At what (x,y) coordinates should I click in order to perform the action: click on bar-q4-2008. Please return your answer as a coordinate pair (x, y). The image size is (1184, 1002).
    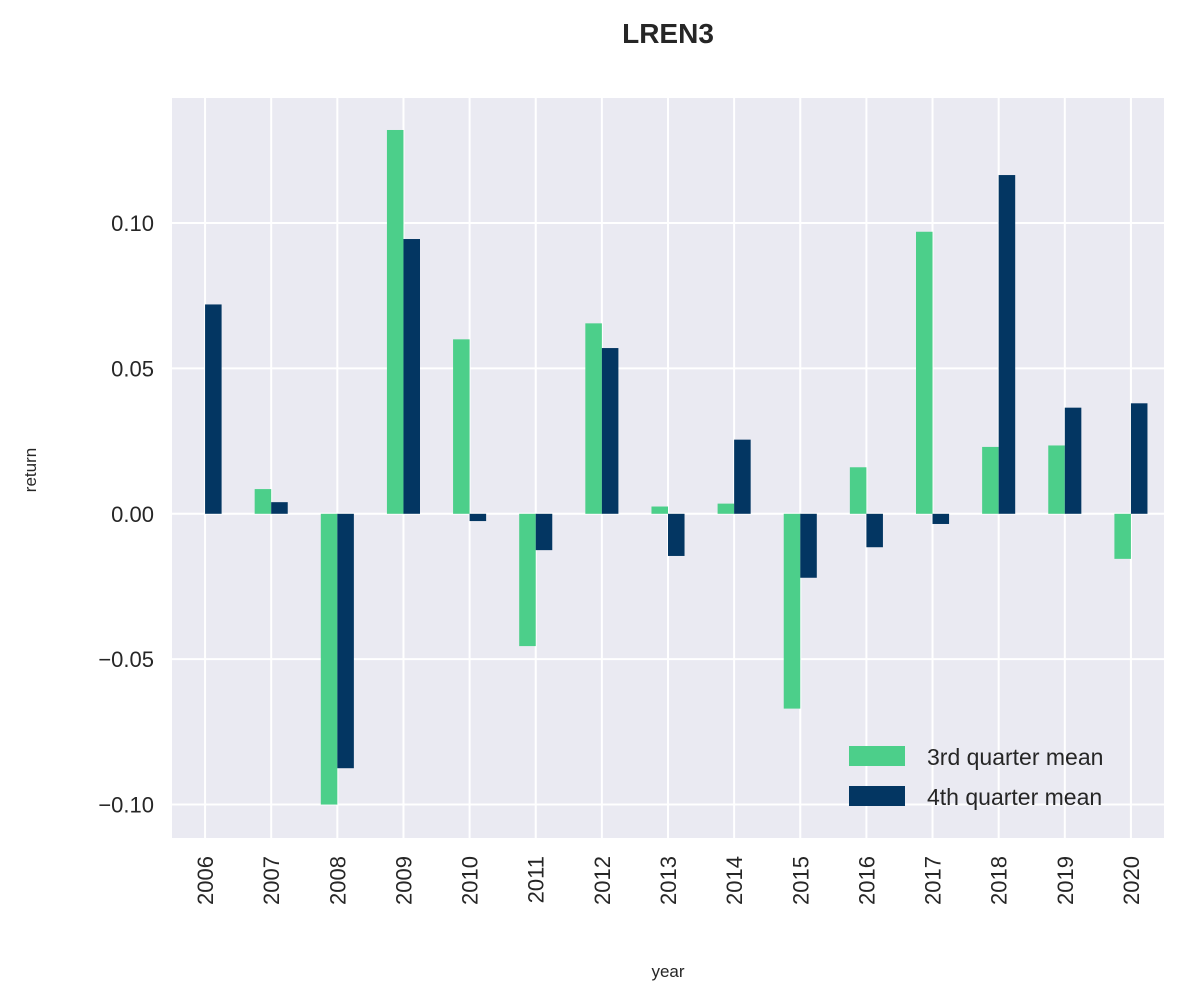
    Looking at the image, I should click on (345, 641).